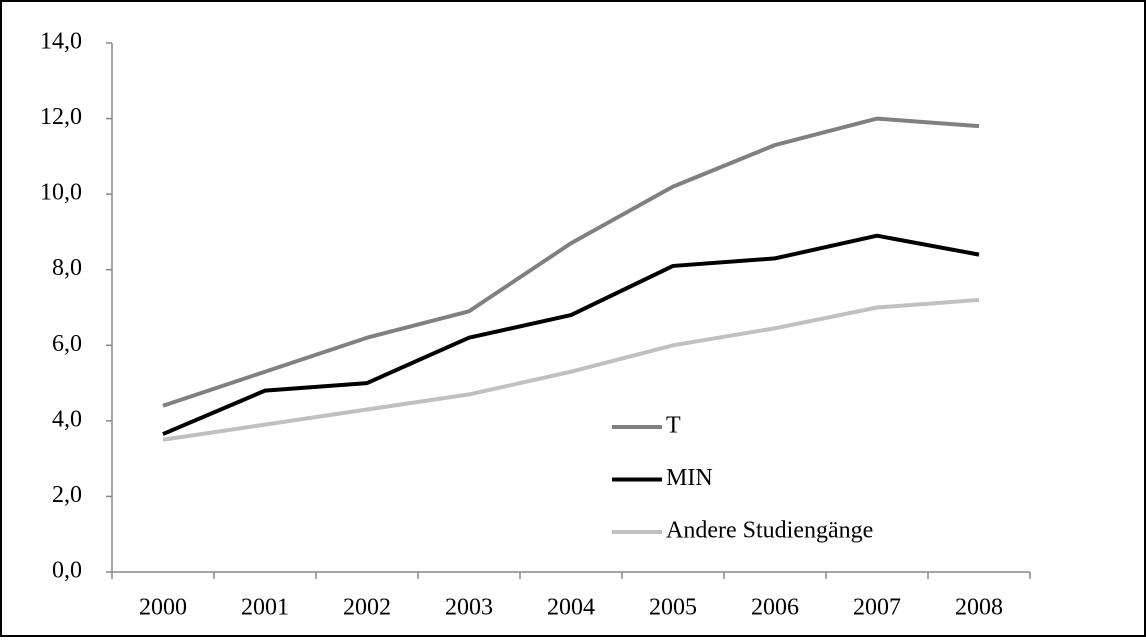 Image resolution: width=1146 pixels, height=642 pixels. Describe the element at coordinates (673, 608) in the screenshot. I see `x-tick-label: 2005` at that location.